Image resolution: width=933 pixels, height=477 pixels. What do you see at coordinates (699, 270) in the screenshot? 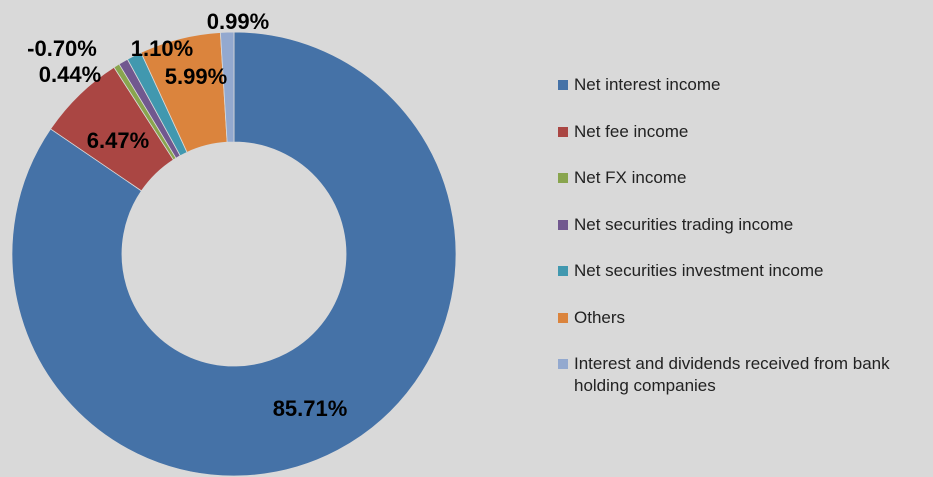
I see `legend-label-5: Net securities investment income` at bounding box center [699, 270].